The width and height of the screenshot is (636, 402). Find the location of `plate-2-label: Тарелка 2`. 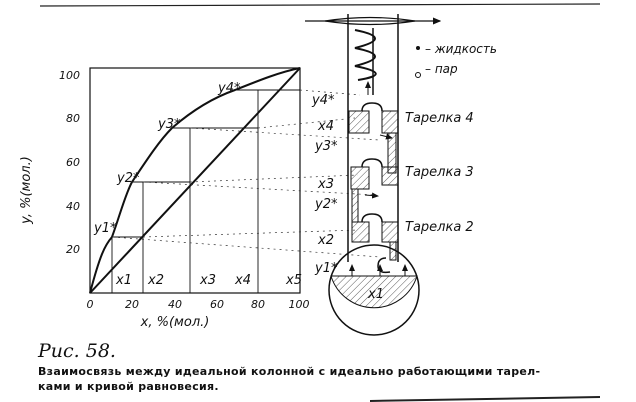

plate-2-label: Тарелка 2 is located at coordinates (439, 227).